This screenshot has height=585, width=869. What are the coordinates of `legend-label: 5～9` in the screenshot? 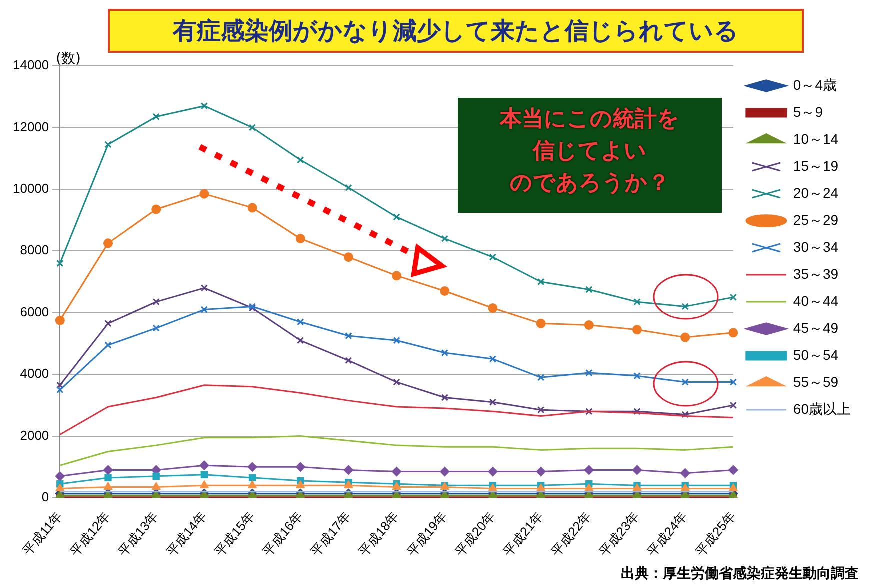 It's located at (808, 112).